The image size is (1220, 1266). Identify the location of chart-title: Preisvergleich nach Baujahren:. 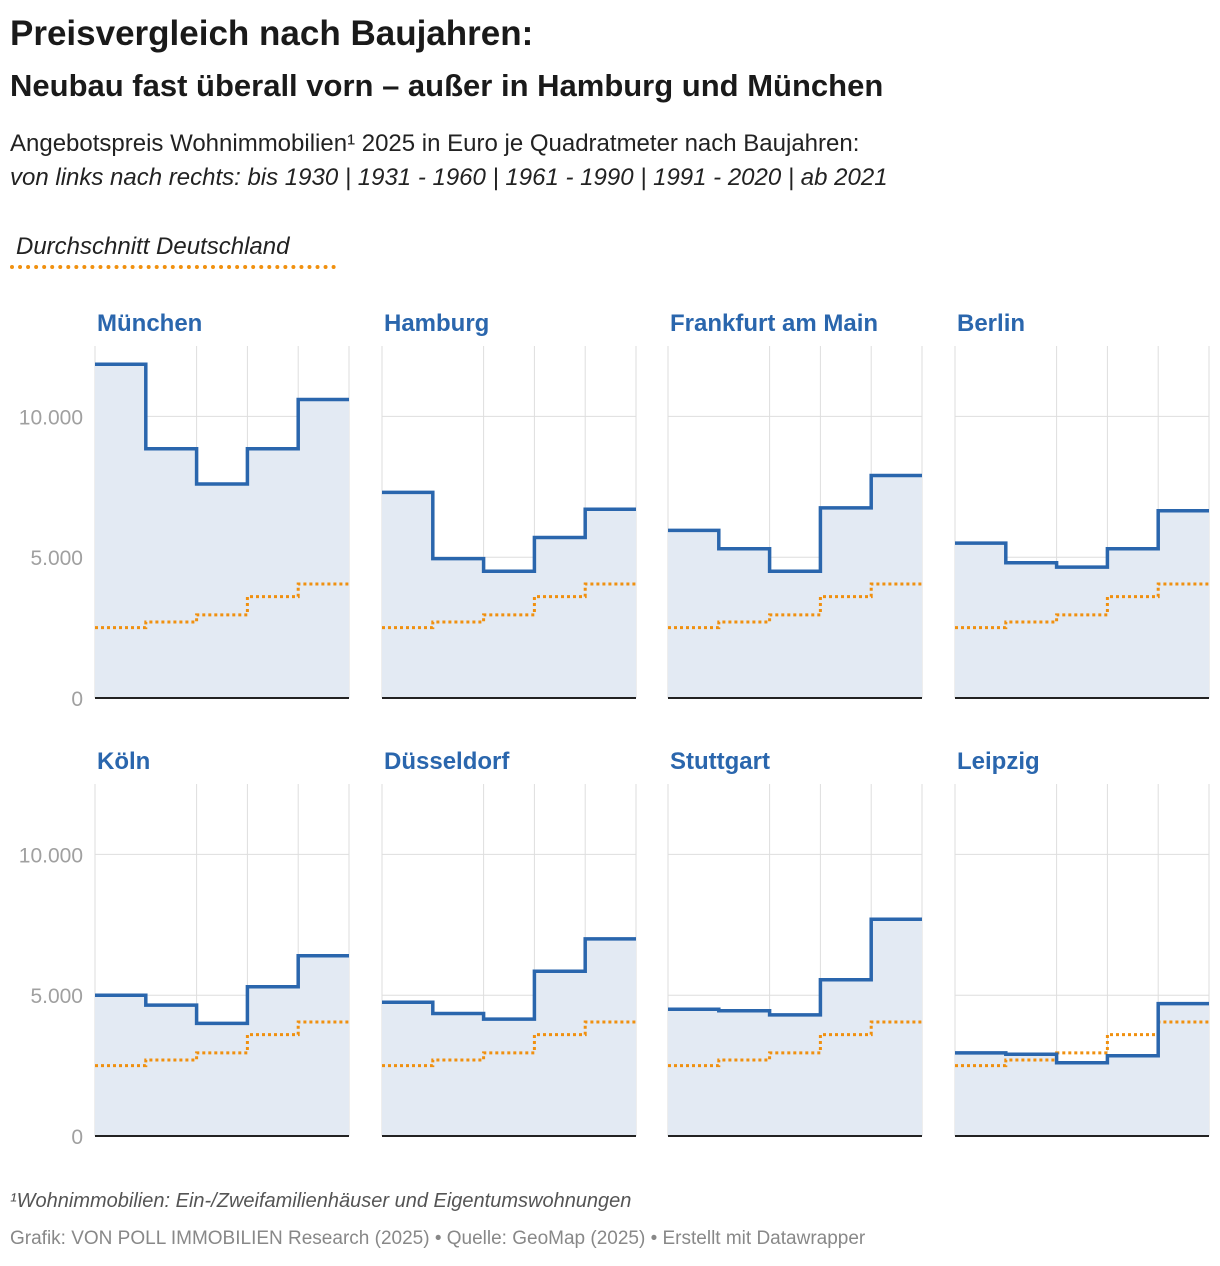
(272, 33).